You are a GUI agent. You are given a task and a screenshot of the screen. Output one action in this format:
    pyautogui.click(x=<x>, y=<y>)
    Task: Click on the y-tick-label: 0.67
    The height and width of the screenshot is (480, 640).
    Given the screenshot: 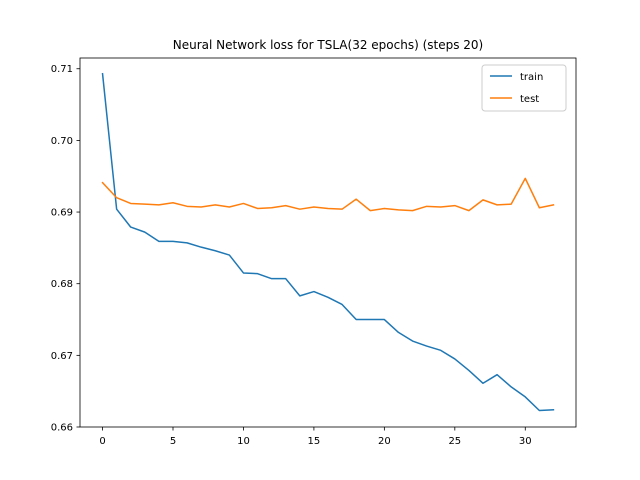 What is the action you would take?
    pyautogui.click(x=62, y=356)
    